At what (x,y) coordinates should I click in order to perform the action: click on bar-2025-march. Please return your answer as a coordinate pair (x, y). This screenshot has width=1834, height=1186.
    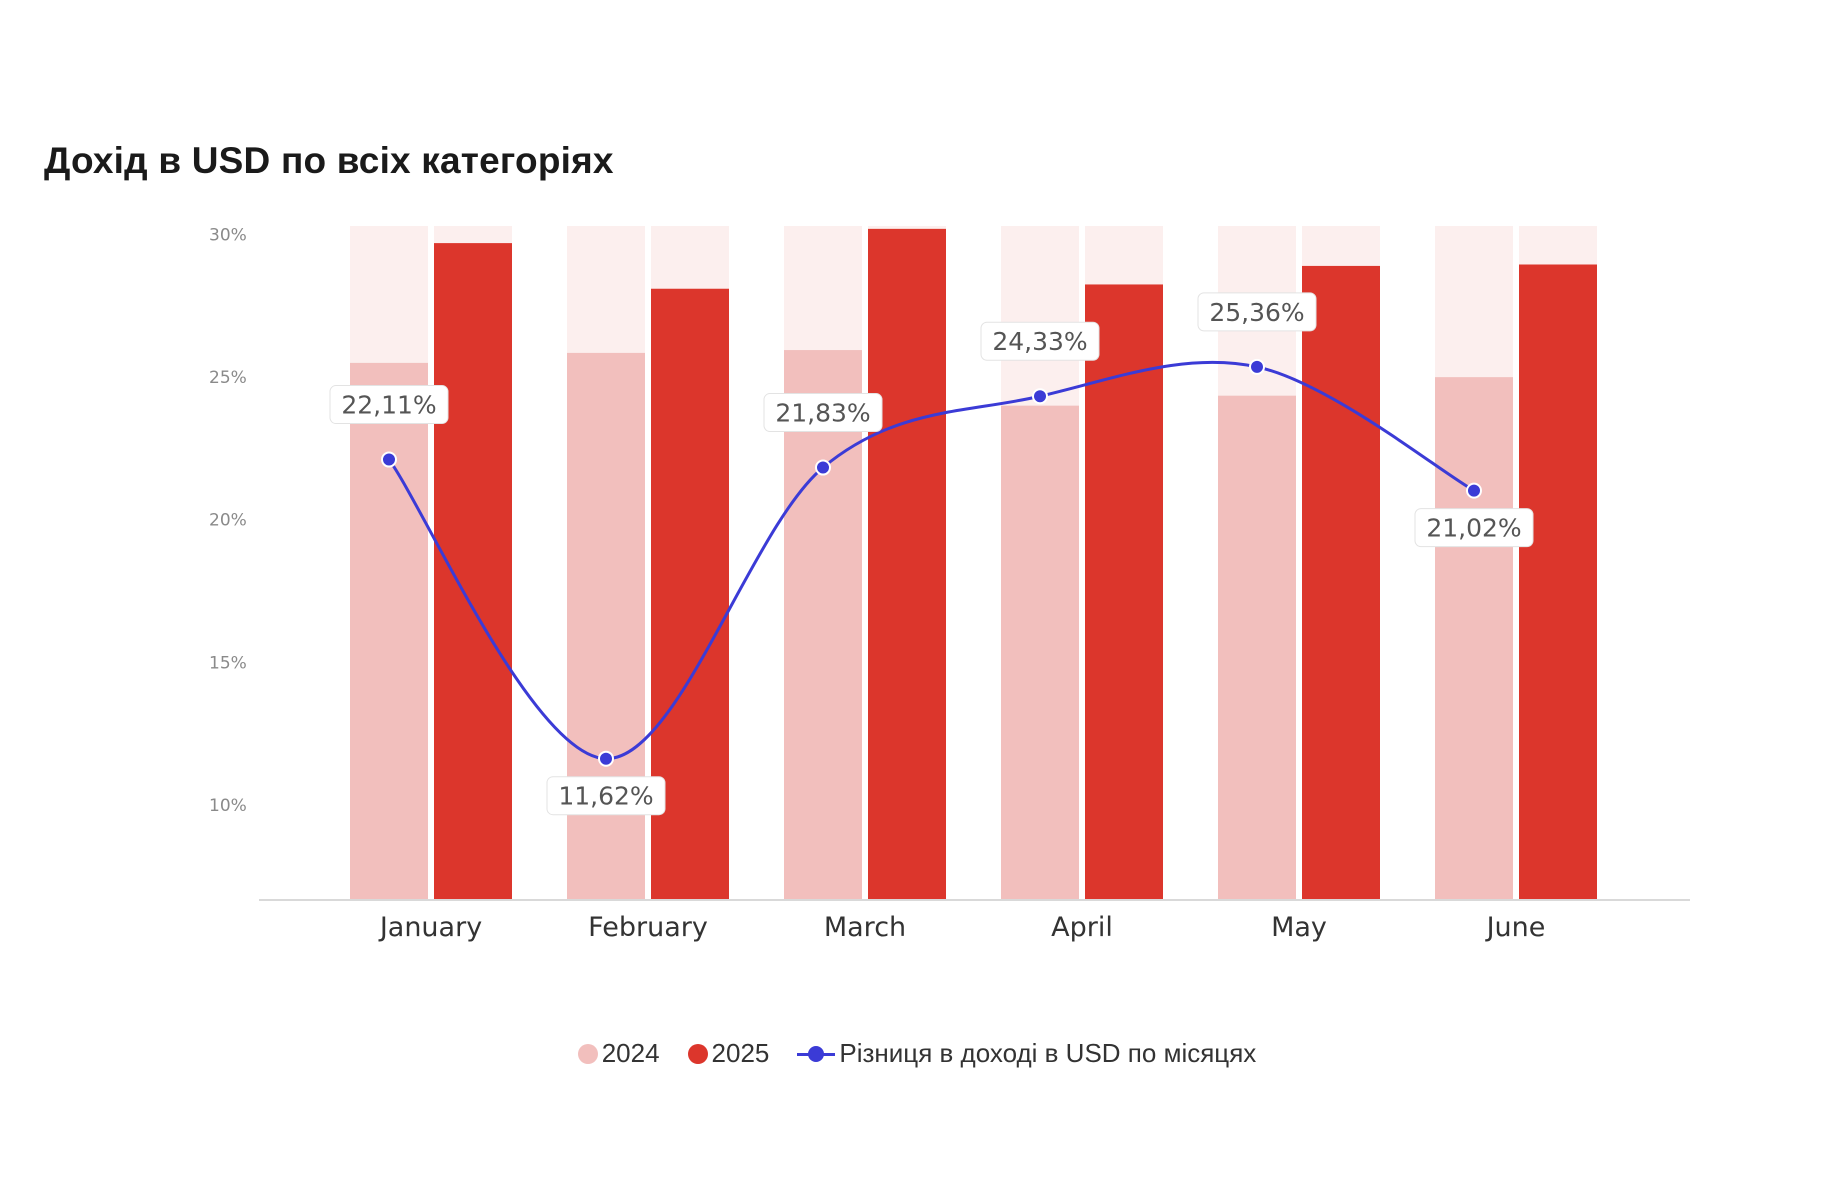
    Looking at the image, I should click on (907, 564).